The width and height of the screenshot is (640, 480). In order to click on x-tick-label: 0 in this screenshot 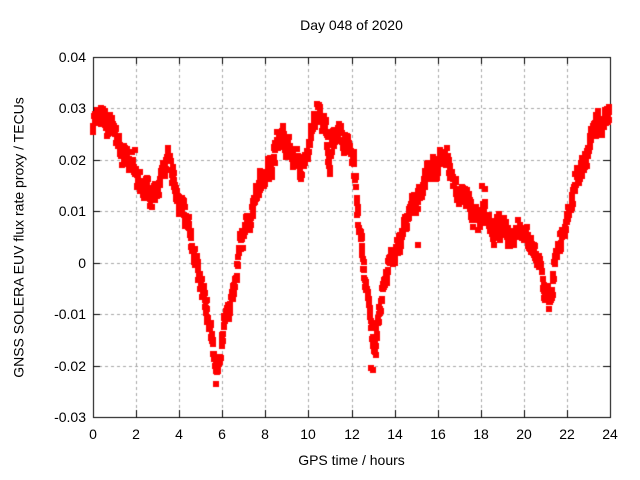, I will do `click(93, 434)`.